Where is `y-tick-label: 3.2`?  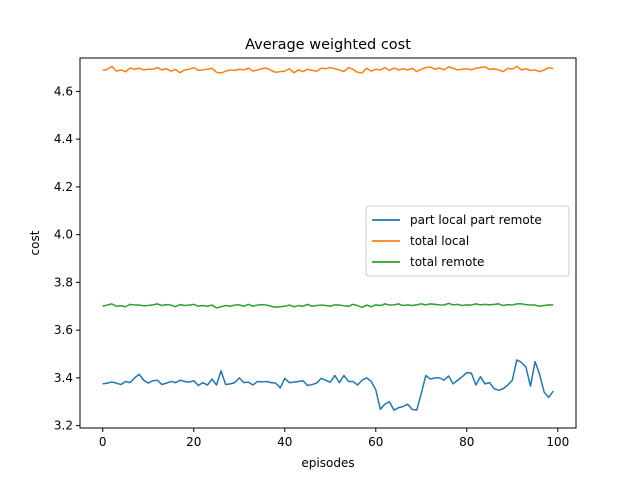
y-tick-label: 3.2 is located at coordinates (63, 426).